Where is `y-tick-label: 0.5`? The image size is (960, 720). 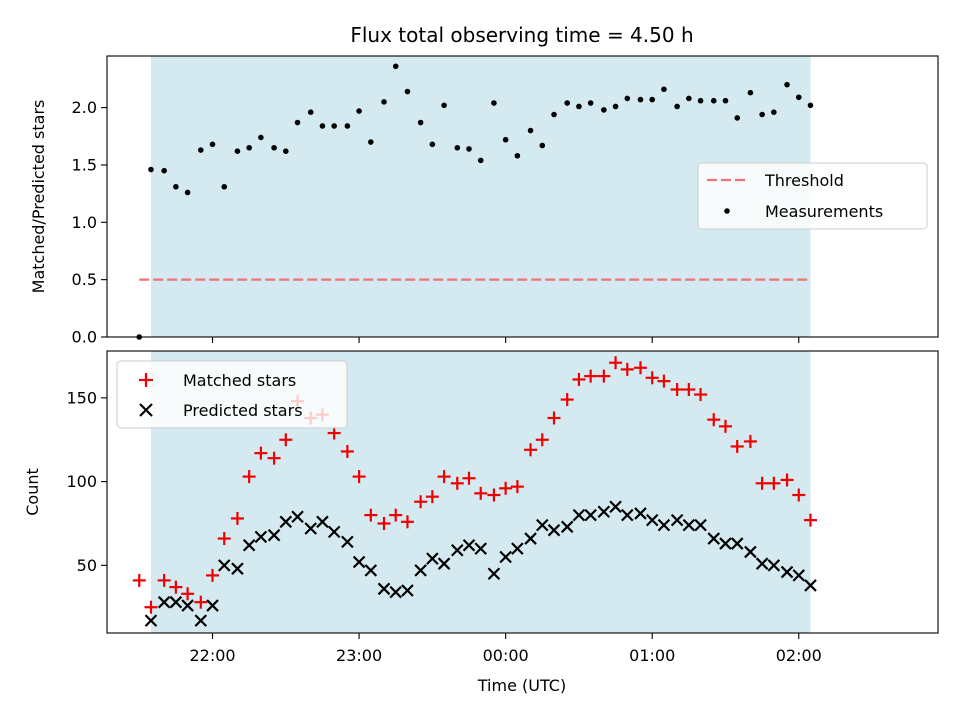 y-tick-label: 0.5 is located at coordinates (84, 279).